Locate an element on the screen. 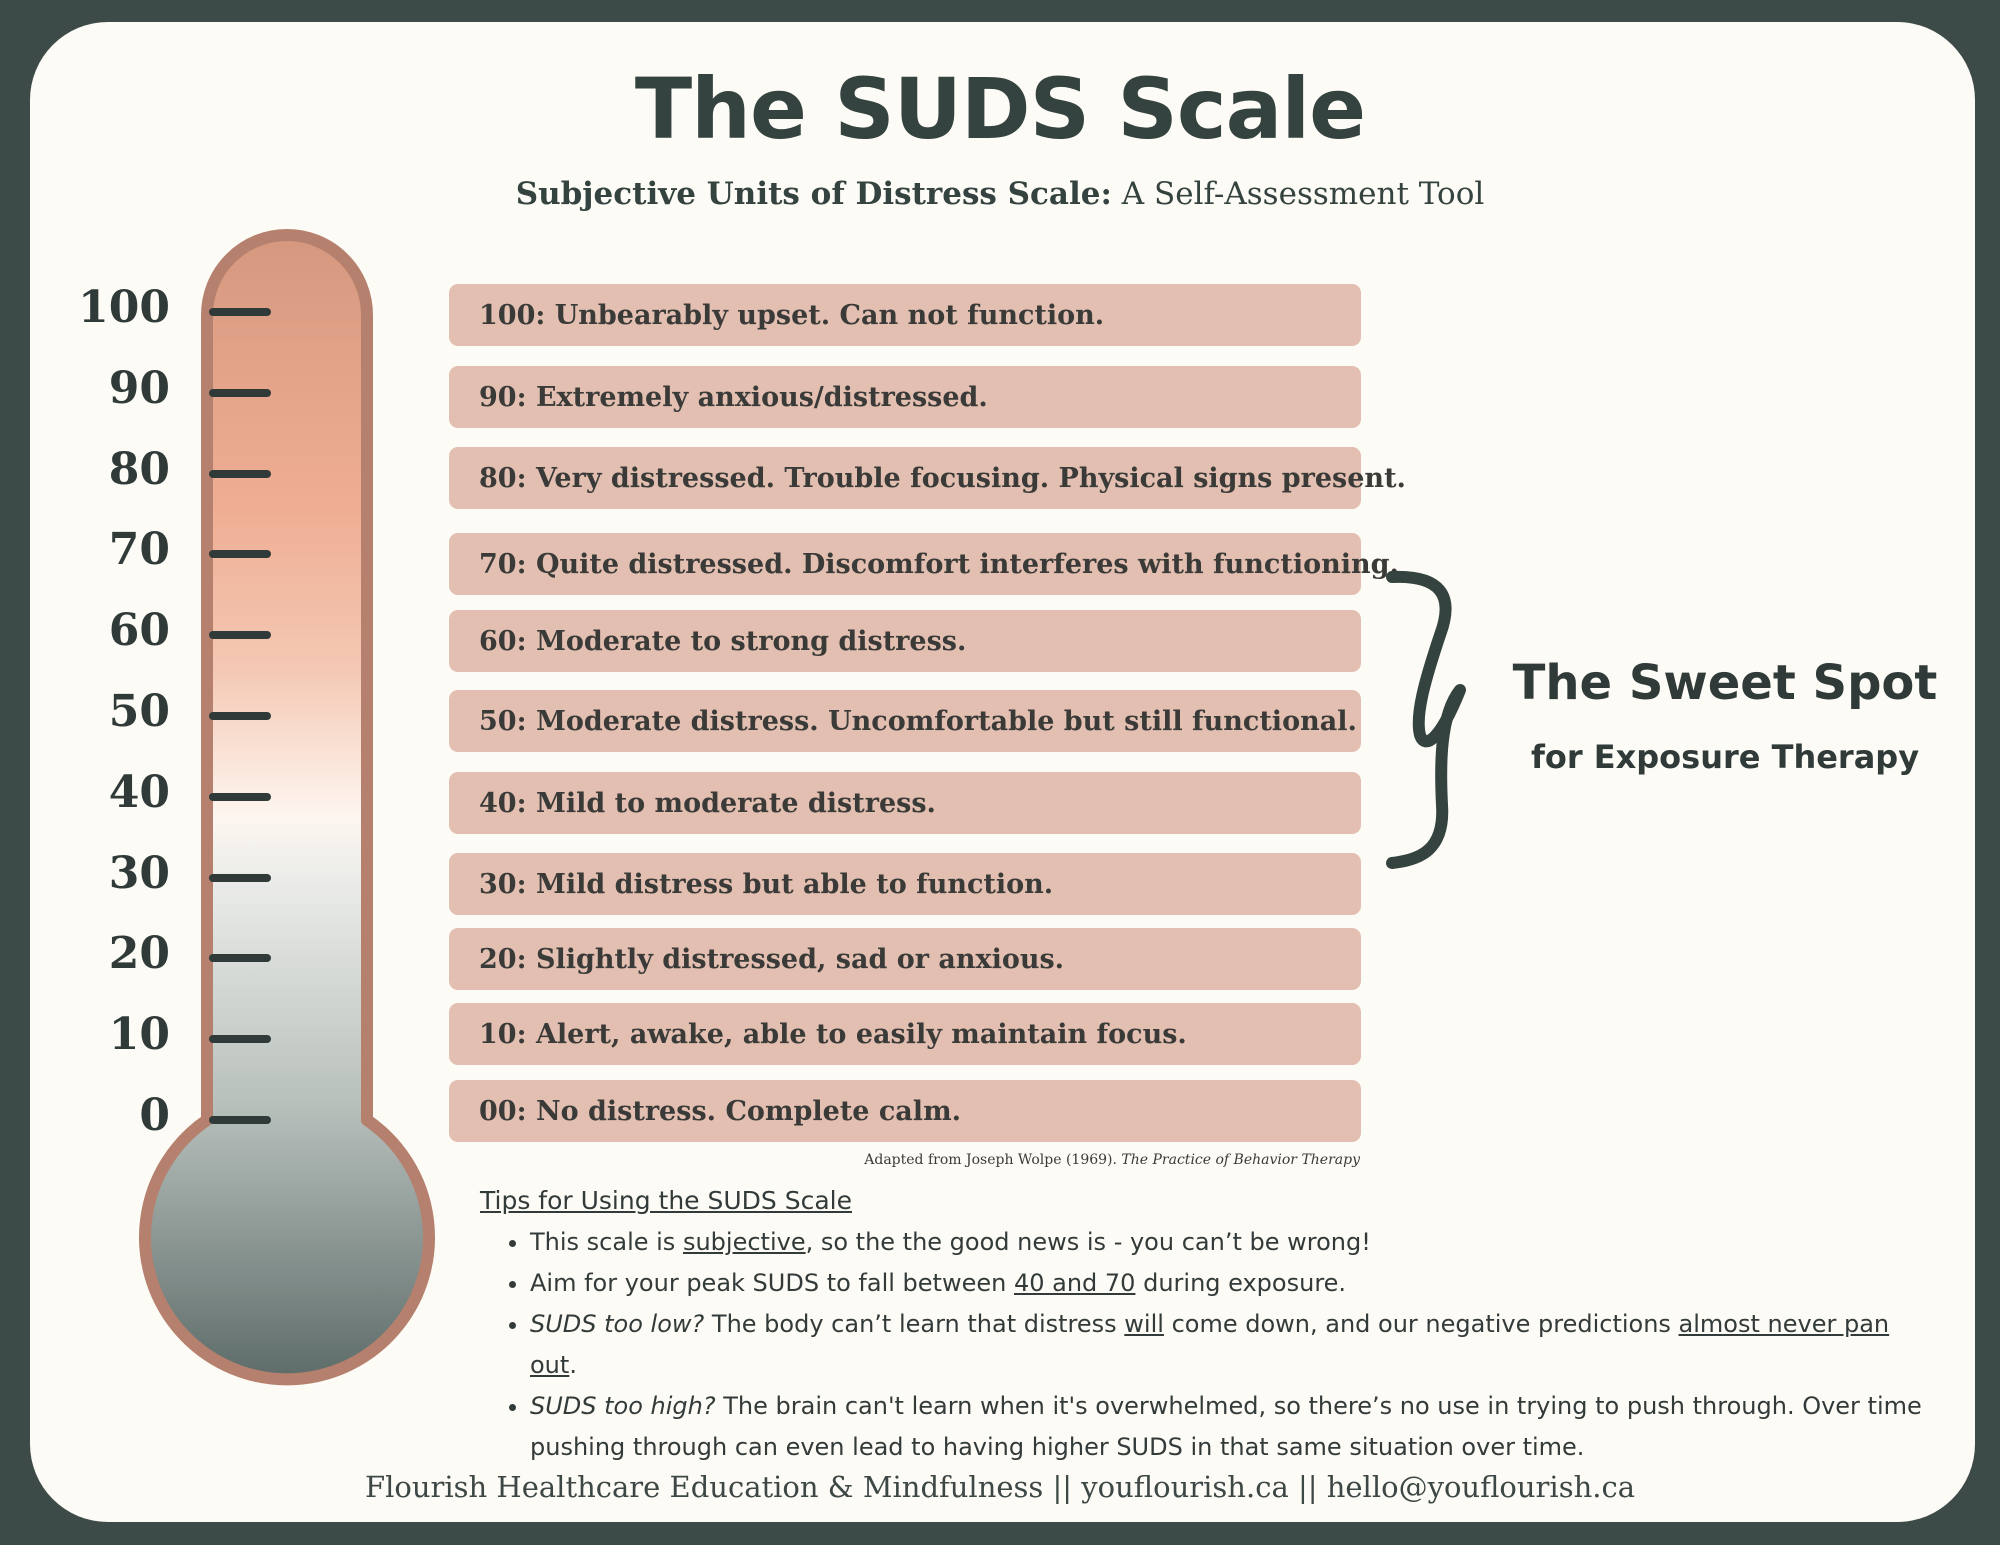 The width and height of the screenshot is (2000, 1545). tick-label: 90 is located at coordinates (139, 388).